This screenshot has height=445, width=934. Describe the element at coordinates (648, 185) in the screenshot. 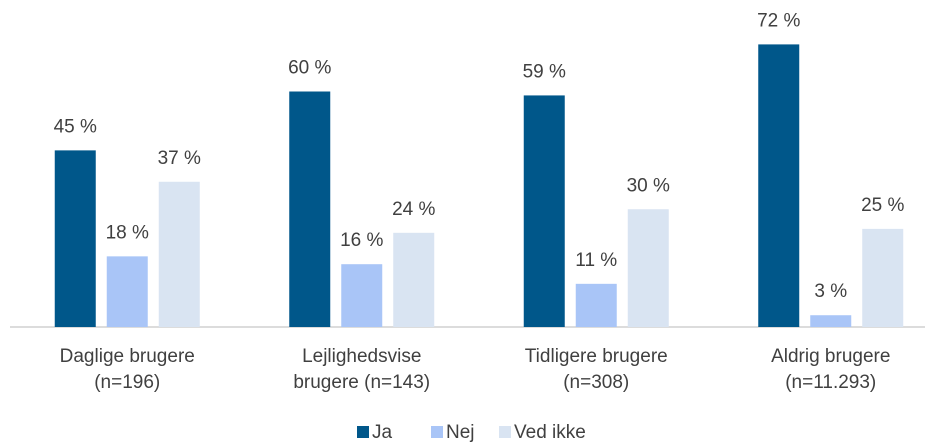

I see `data-label: 30 %` at that location.